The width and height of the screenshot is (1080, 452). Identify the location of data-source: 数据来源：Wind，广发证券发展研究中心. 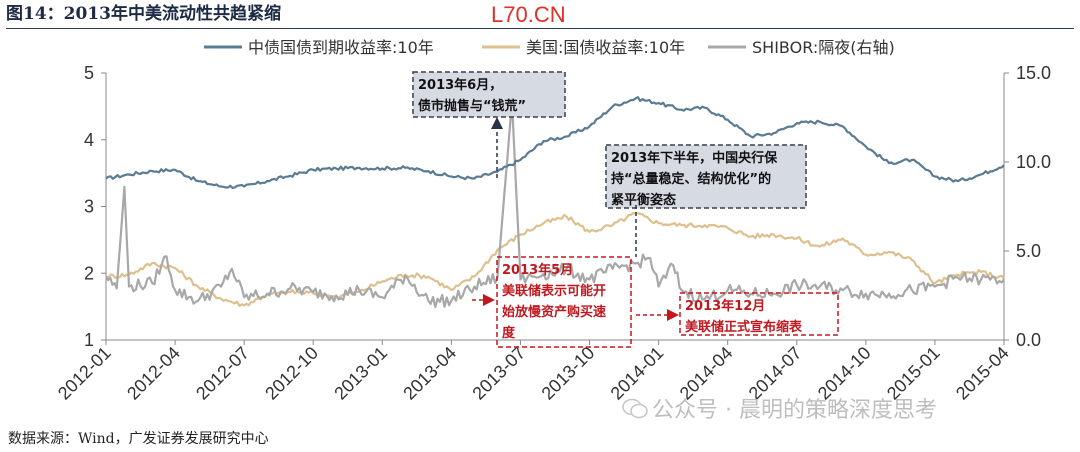
(138, 439).